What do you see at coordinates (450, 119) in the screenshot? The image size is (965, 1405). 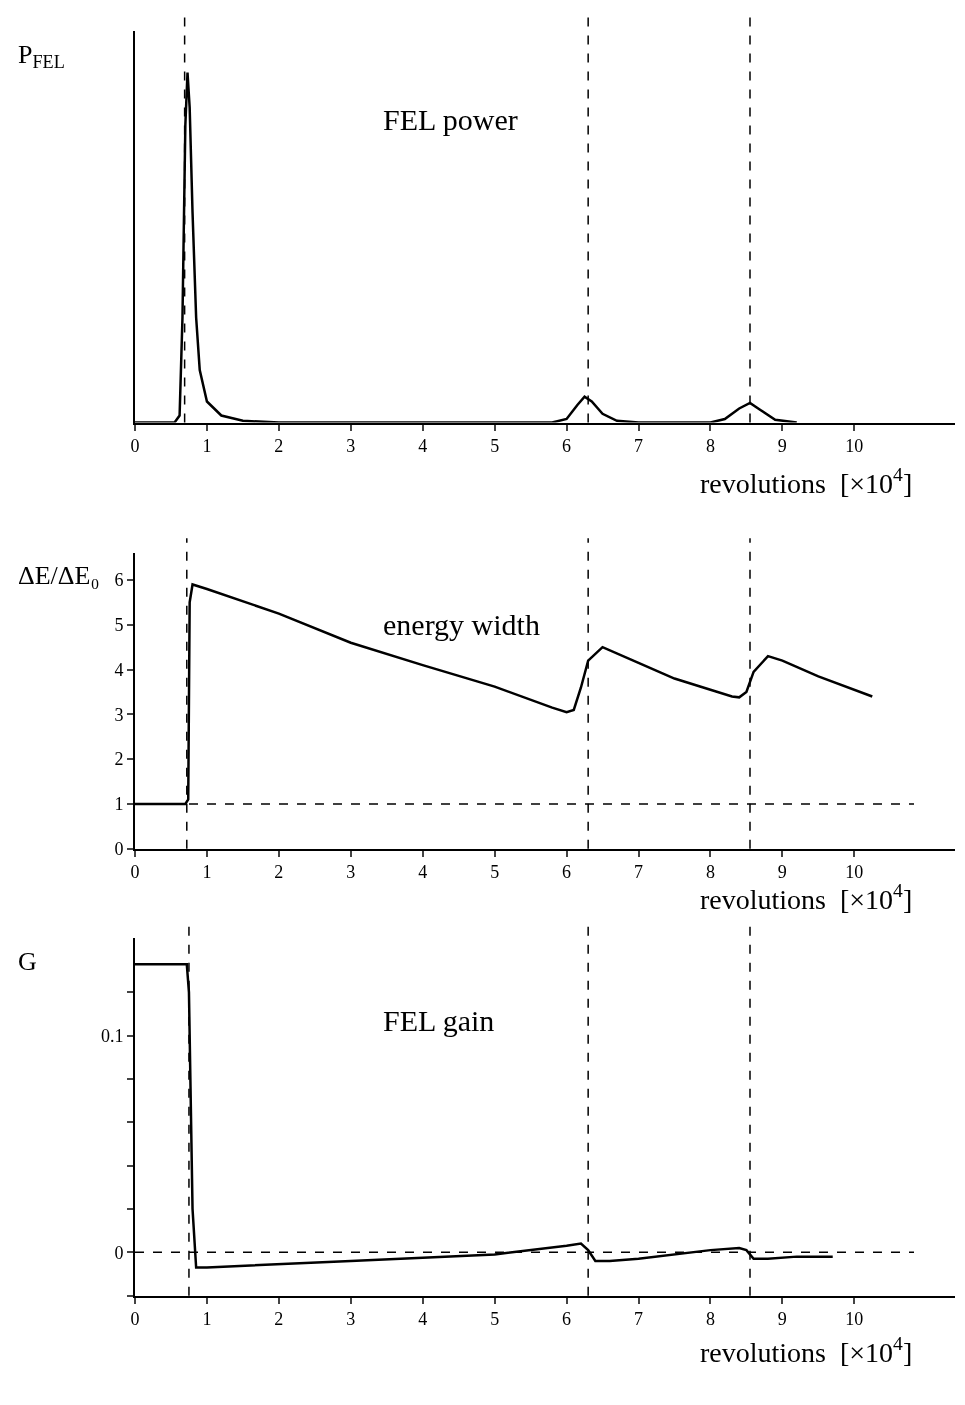 I see `text: FEL power` at bounding box center [450, 119].